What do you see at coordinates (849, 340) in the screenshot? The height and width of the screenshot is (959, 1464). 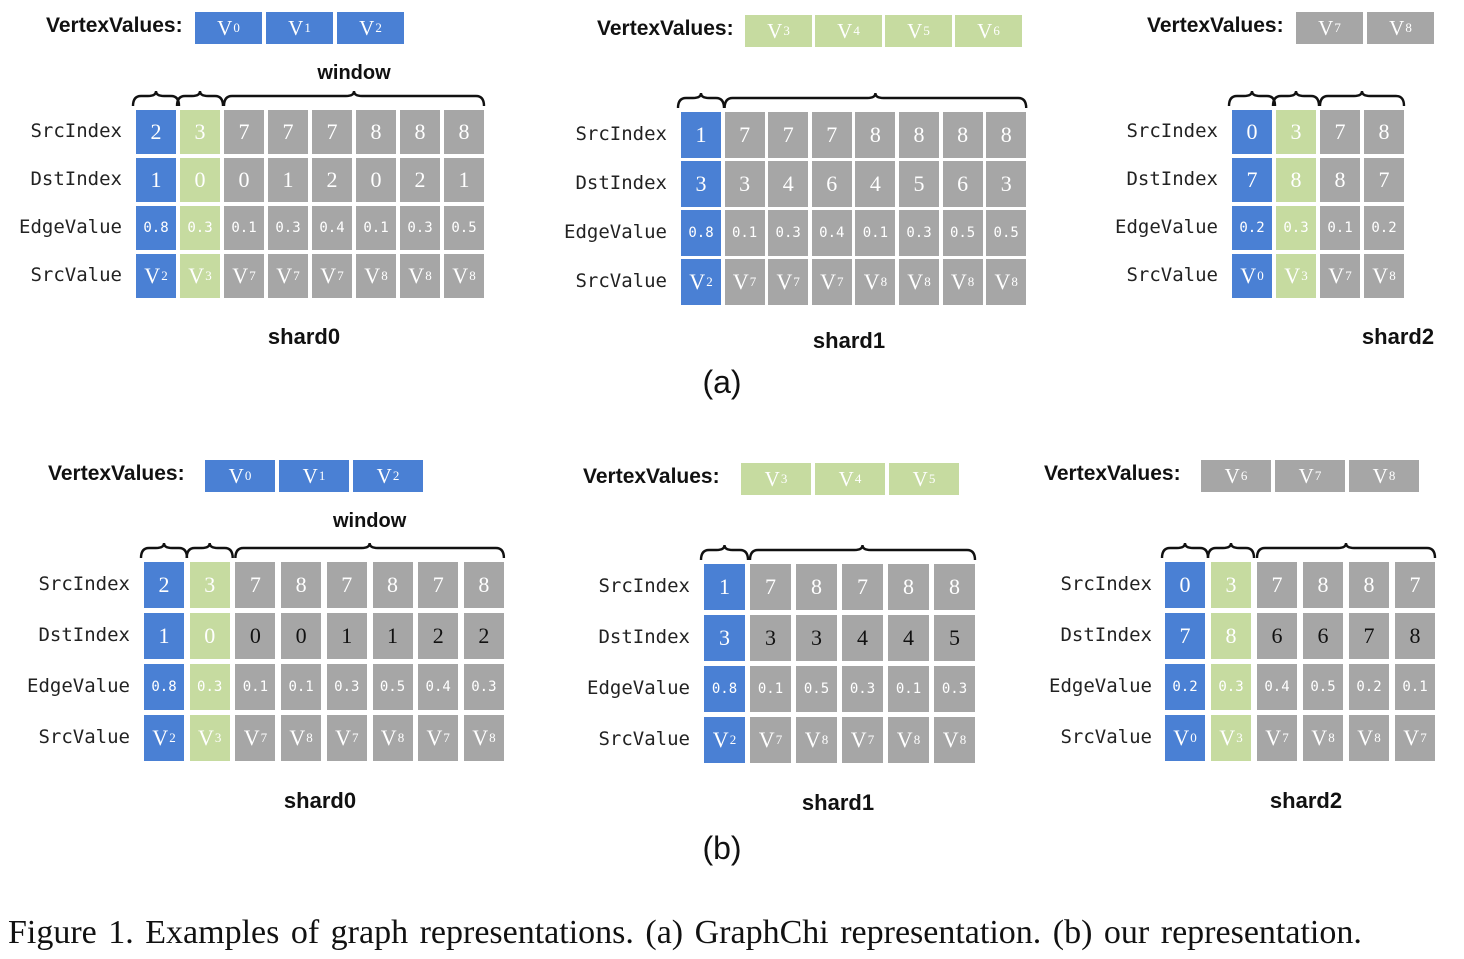 I see `shard-title: shard1` at bounding box center [849, 340].